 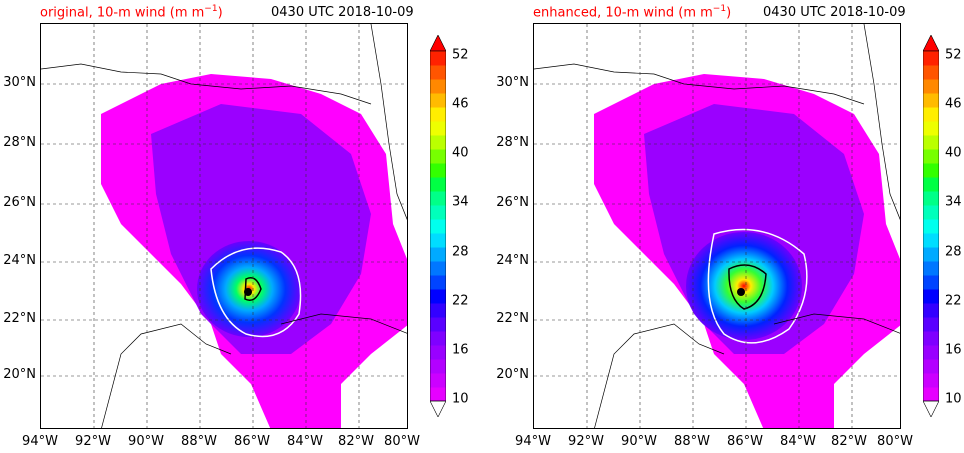 I want to click on colorbar-tick-label: 34, so click(x=953, y=202).